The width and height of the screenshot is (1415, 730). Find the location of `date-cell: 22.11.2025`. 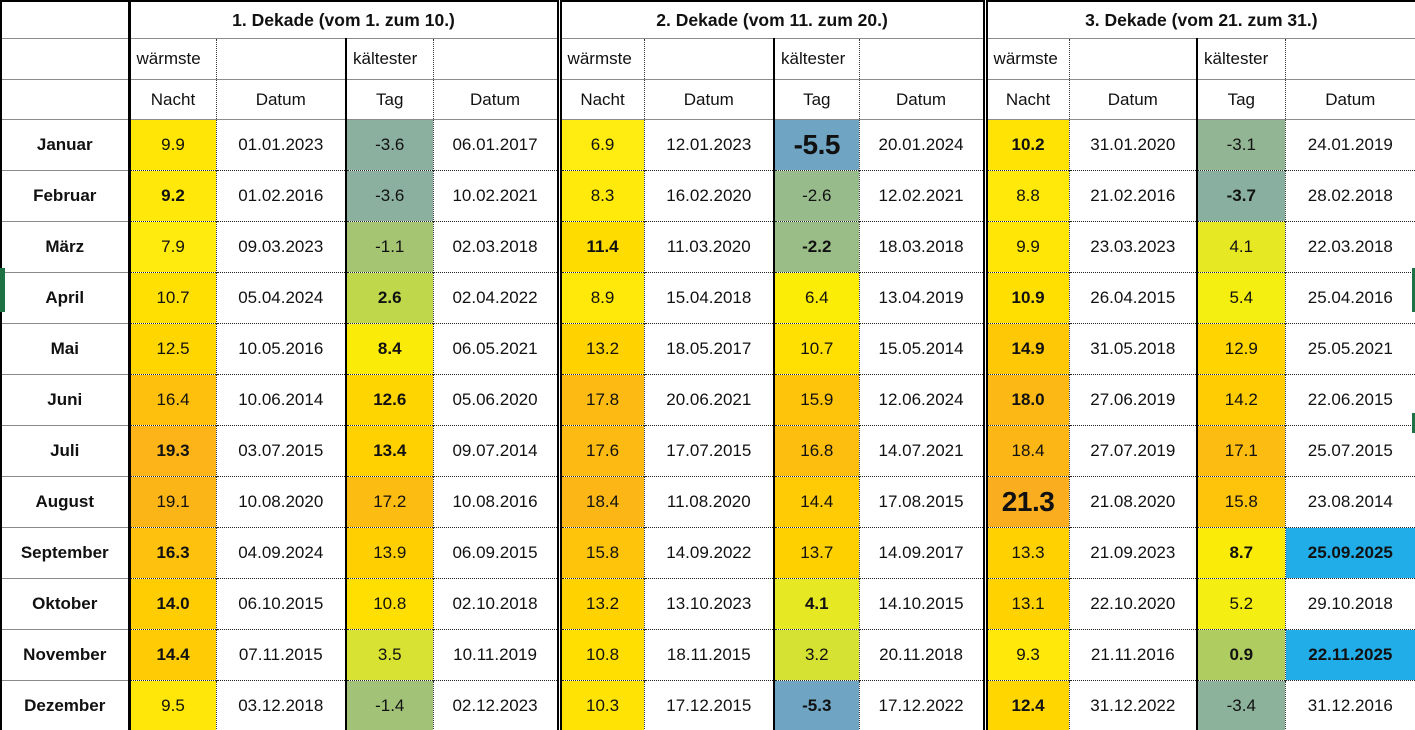

date-cell: 22.11.2025 is located at coordinates (1350, 655).